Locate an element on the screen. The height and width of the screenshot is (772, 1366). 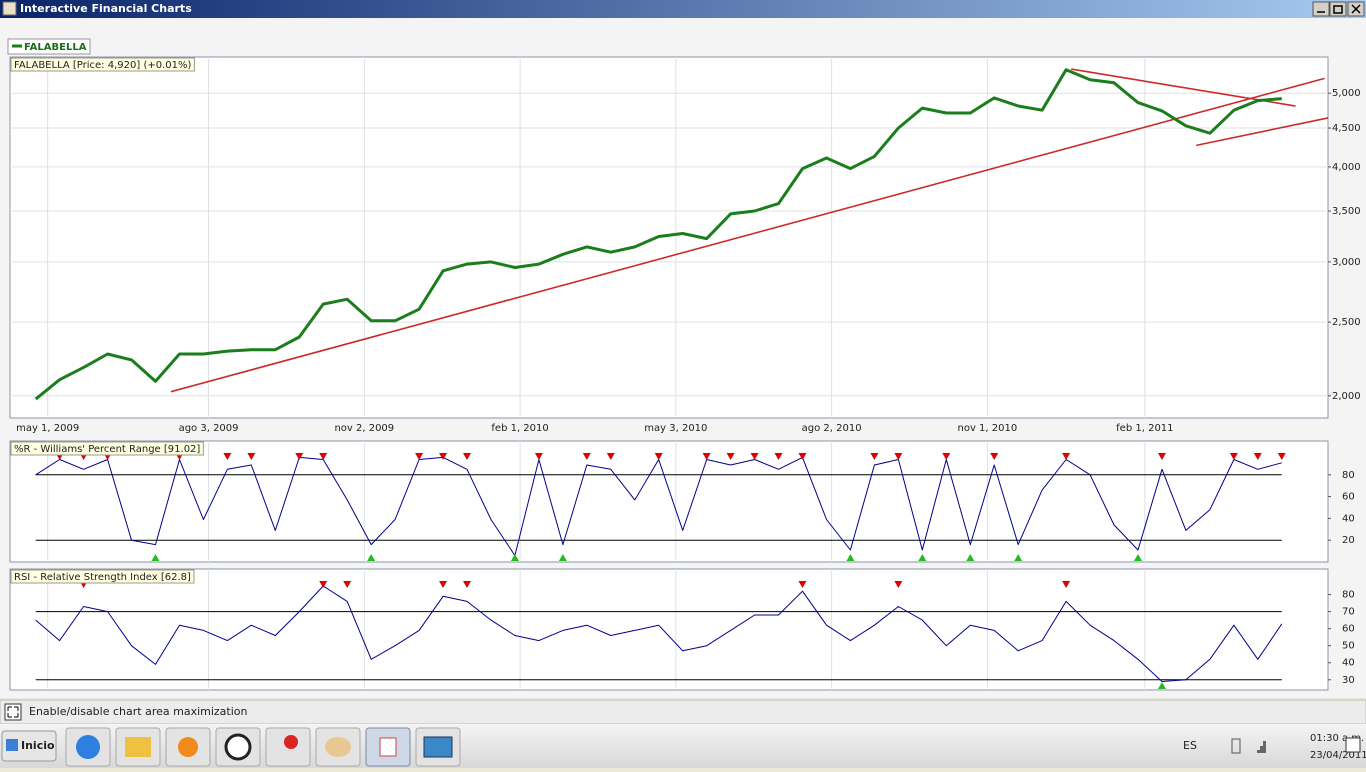
maximize-button is located at coordinates (1338, 9).